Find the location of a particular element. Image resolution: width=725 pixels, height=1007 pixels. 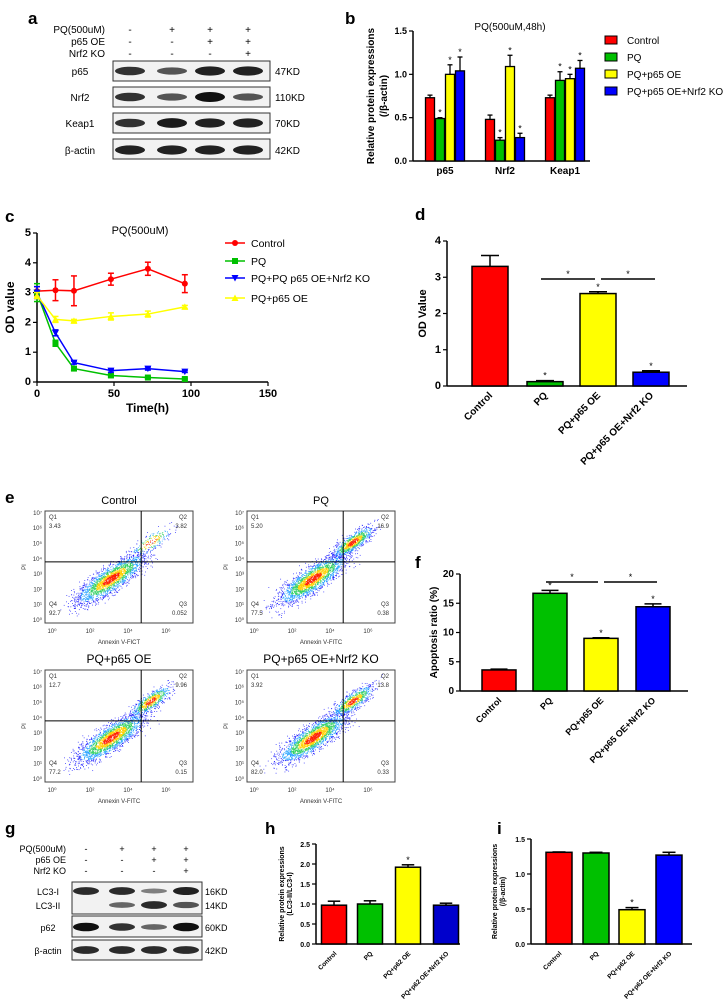

data-point-square is located at coordinates (235, 261).